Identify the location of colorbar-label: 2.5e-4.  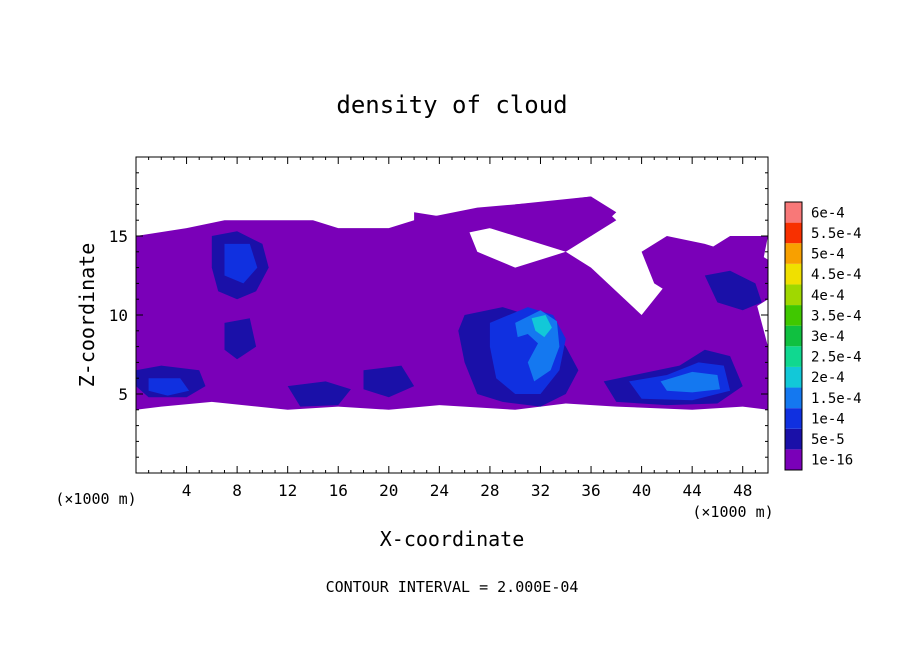
(836, 358).